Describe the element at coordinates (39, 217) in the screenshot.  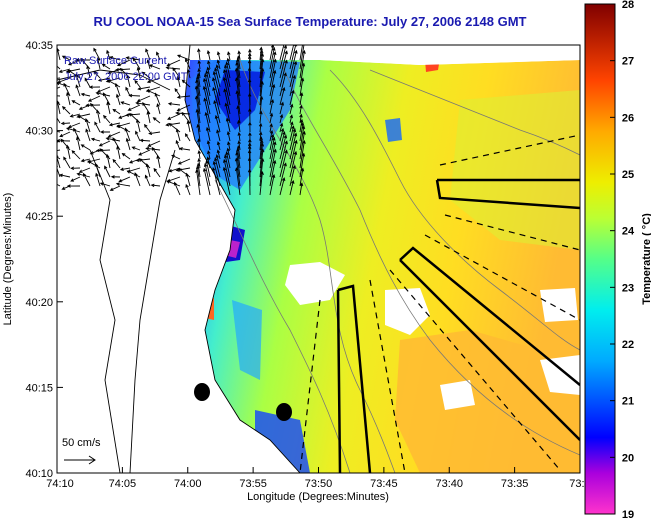
I see `y-tick-label: 40:25` at that location.